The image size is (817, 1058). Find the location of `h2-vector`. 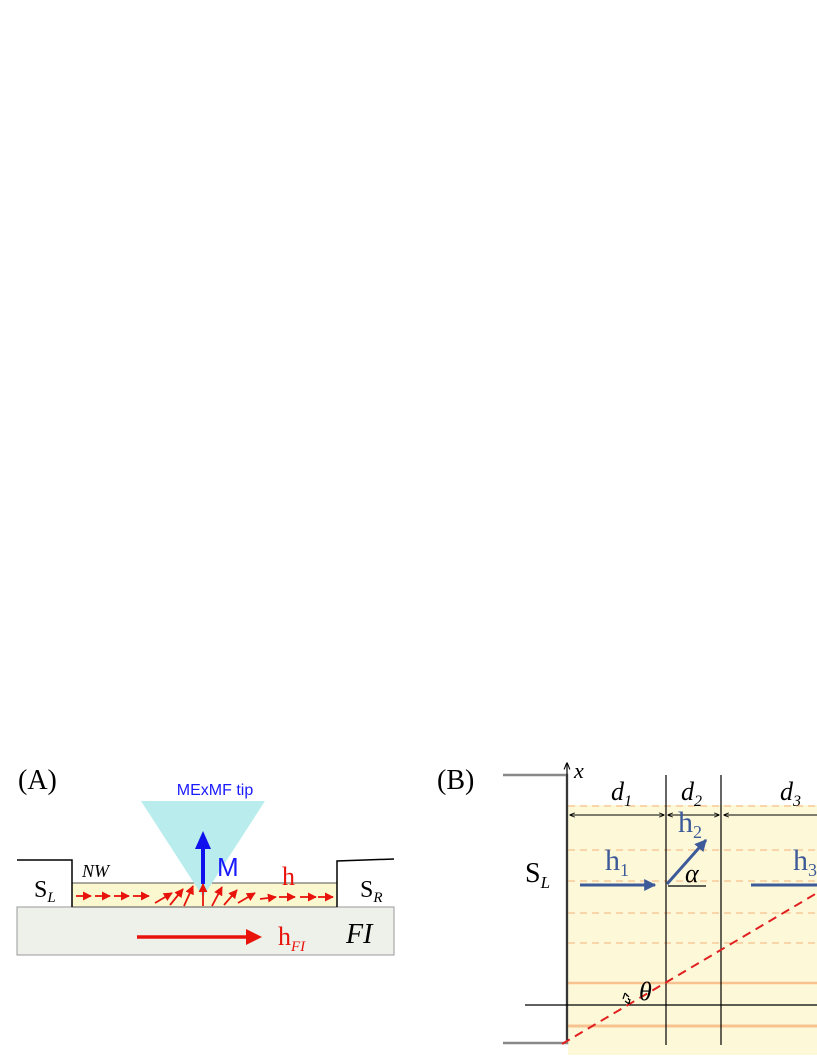

h2-vector is located at coordinates (686, 862).